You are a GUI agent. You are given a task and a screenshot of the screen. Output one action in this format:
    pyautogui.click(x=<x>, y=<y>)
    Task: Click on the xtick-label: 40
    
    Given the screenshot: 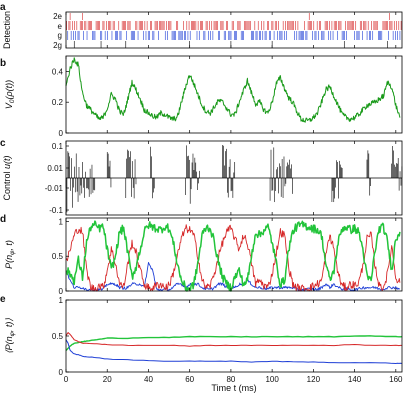 What is the action you would take?
    pyautogui.click(x=148, y=379)
    